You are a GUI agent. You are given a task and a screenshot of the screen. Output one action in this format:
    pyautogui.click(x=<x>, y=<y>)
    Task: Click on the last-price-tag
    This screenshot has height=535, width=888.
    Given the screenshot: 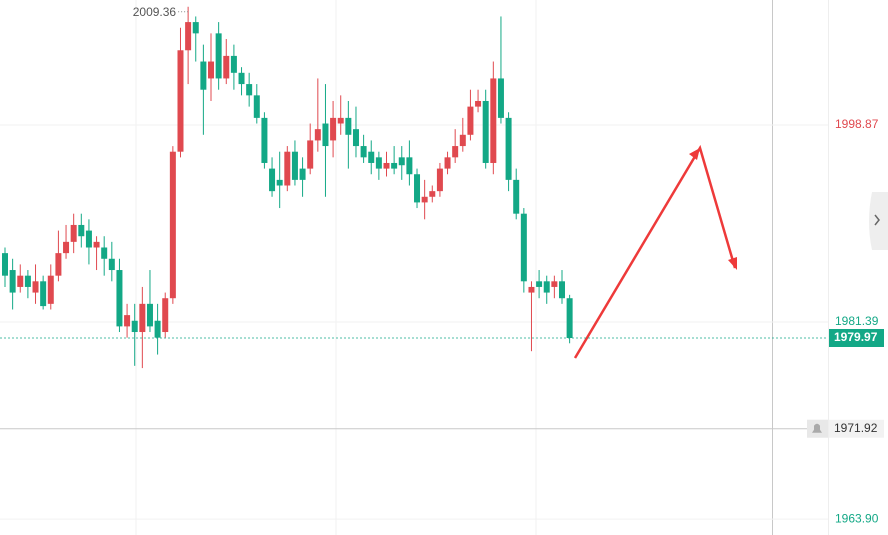 What is the action you would take?
    pyautogui.click(x=856, y=337)
    